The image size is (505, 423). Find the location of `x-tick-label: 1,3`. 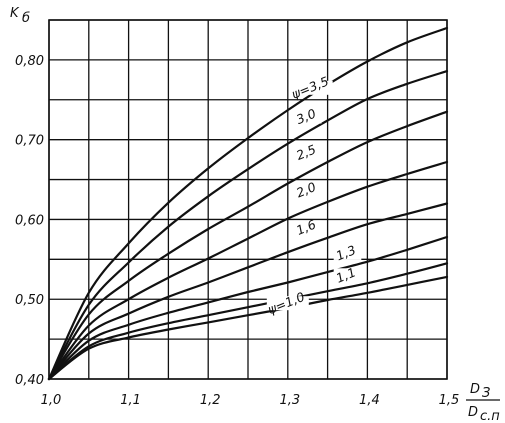

x-tick-label: 1,3 is located at coordinates (289, 400).